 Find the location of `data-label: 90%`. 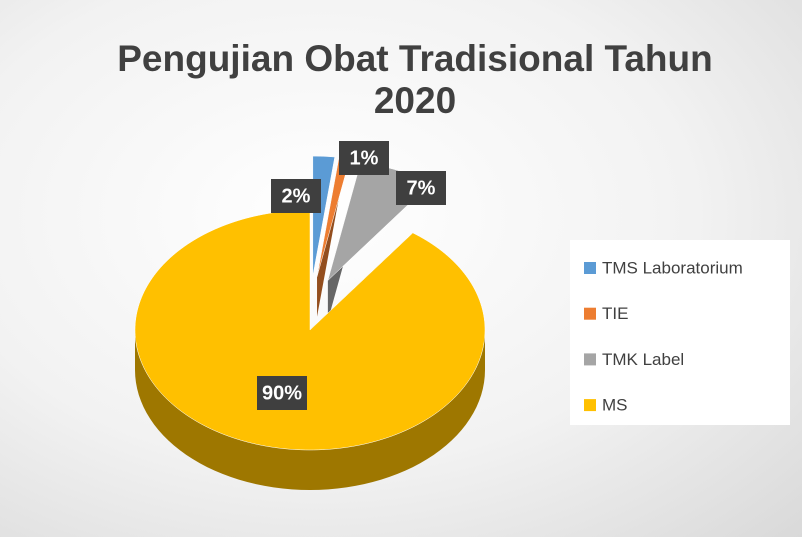

data-label: 90% is located at coordinates (282, 393).